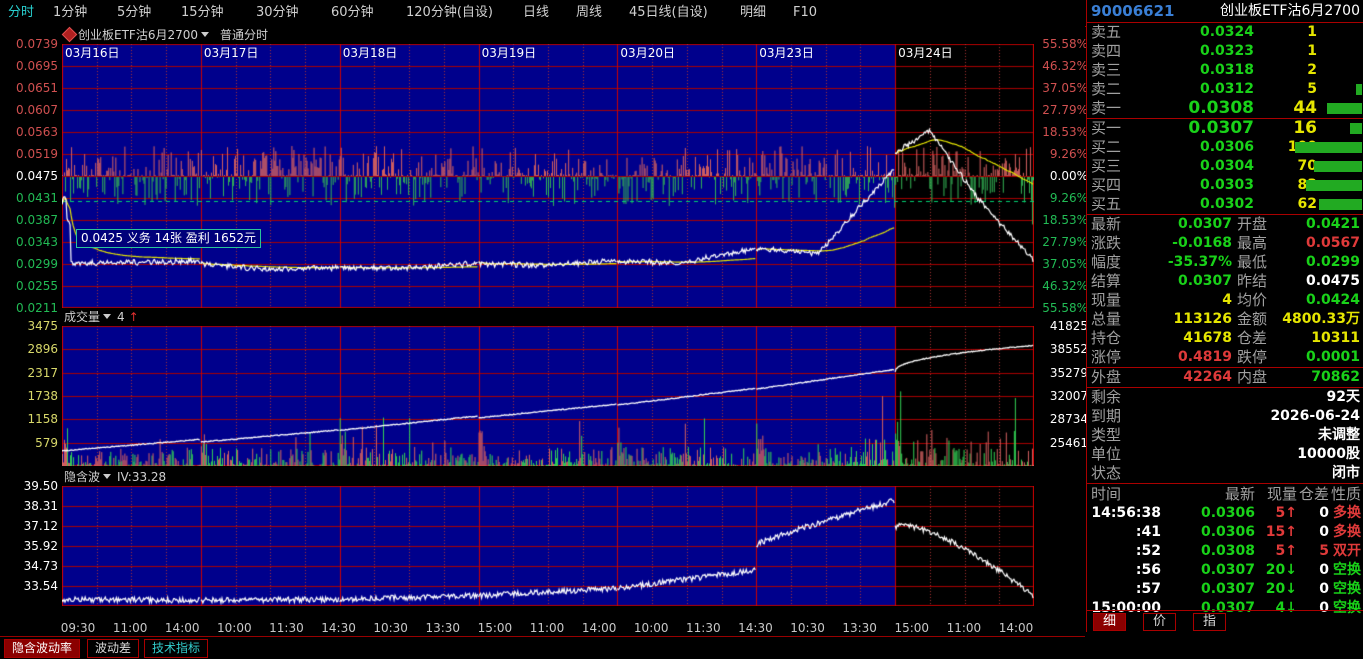 The image size is (1363, 659). I want to click on stat-label-right: 仓差, so click(1252, 338).